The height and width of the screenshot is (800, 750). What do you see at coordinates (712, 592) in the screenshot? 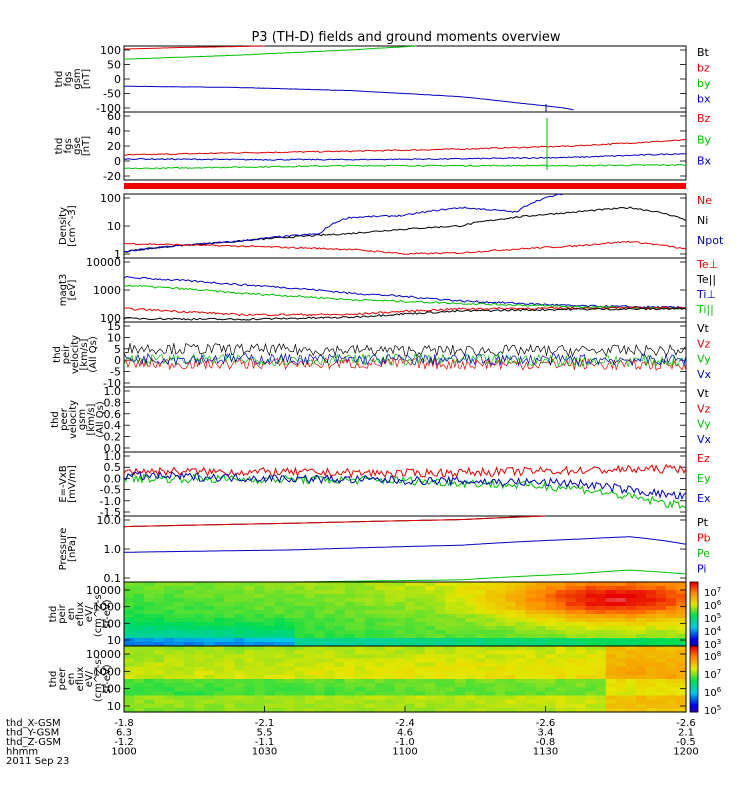
I see `colorbar-label: 107` at bounding box center [712, 592].